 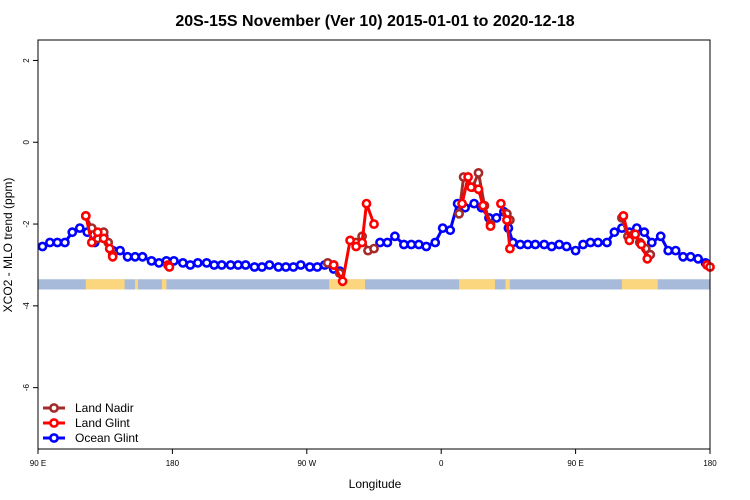 I want to click on x-tick-label: 90 W, so click(x=306, y=463).